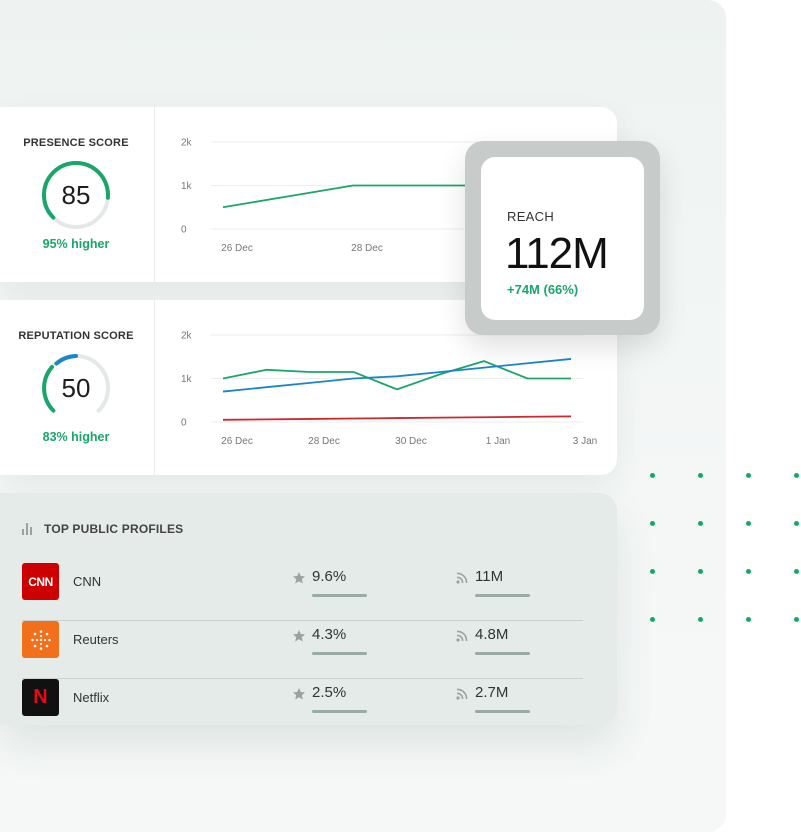 The height and width of the screenshot is (832, 801). I want to click on profile-row-reuters: Reuters 4.3% 4.8M, so click(302, 650).